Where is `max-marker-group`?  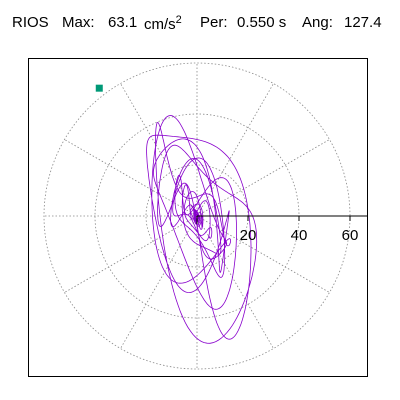 max-marker-group is located at coordinates (99, 88).